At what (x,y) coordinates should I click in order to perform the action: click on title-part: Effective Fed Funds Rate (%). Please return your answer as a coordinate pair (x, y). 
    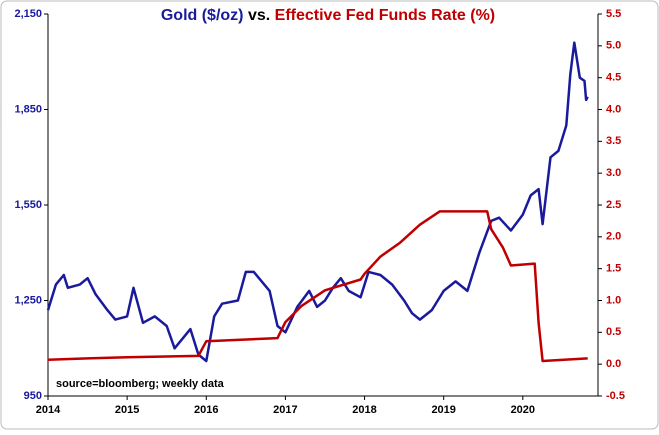
    Looking at the image, I should click on (385, 15).